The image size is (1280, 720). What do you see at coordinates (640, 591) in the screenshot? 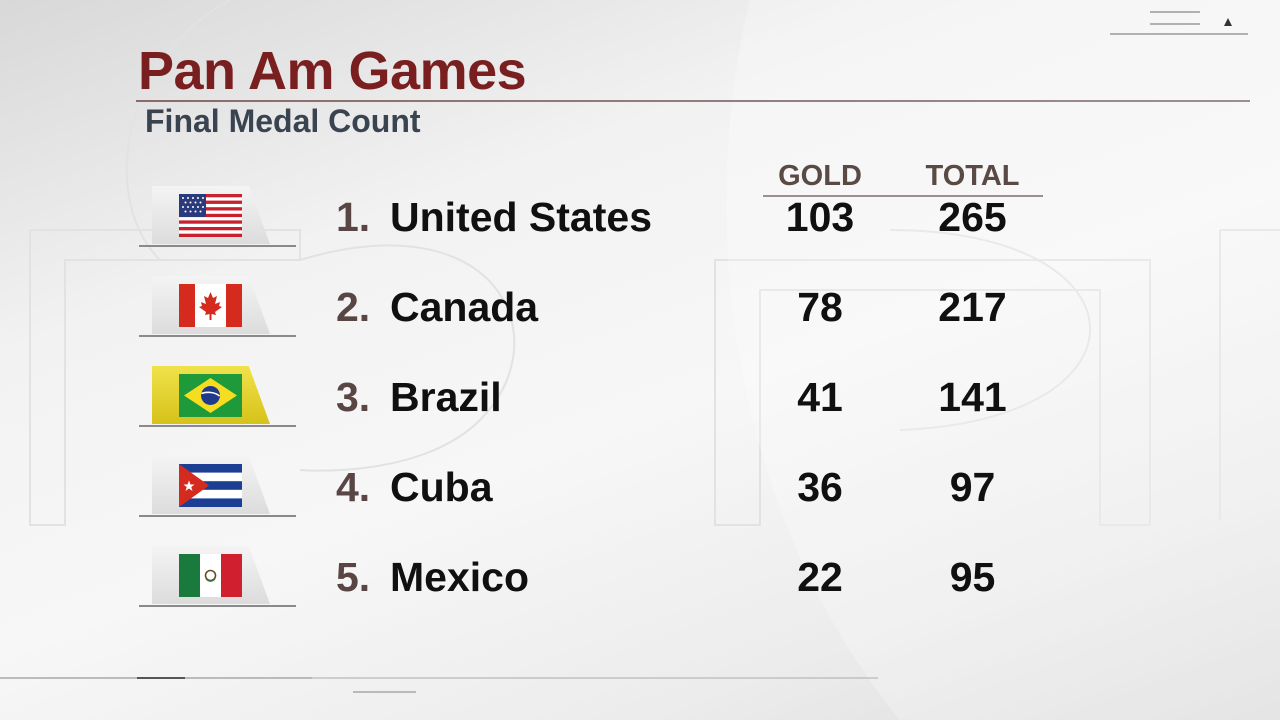
I see `table-row: 5. Mexico 22 95` at bounding box center [640, 591].